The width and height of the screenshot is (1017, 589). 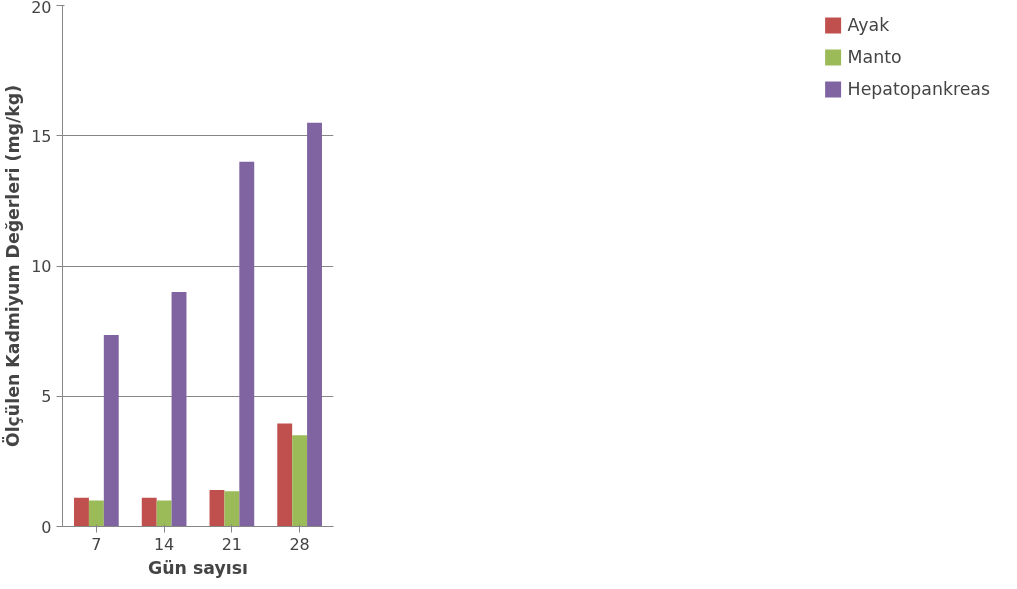 I want to click on y-tick-label: 10, so click(x=41, y=266).